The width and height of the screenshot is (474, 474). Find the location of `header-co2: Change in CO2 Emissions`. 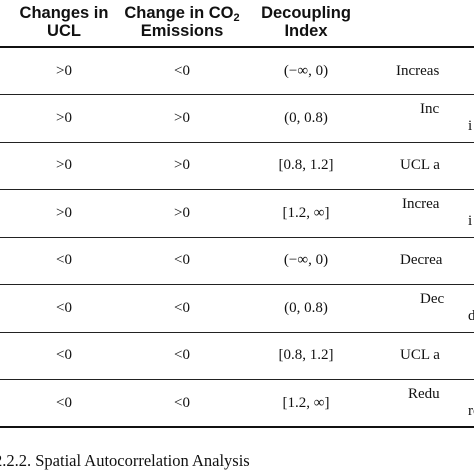

header-co2: Change in CO2 Emissions is located at coordinates (182, 23).